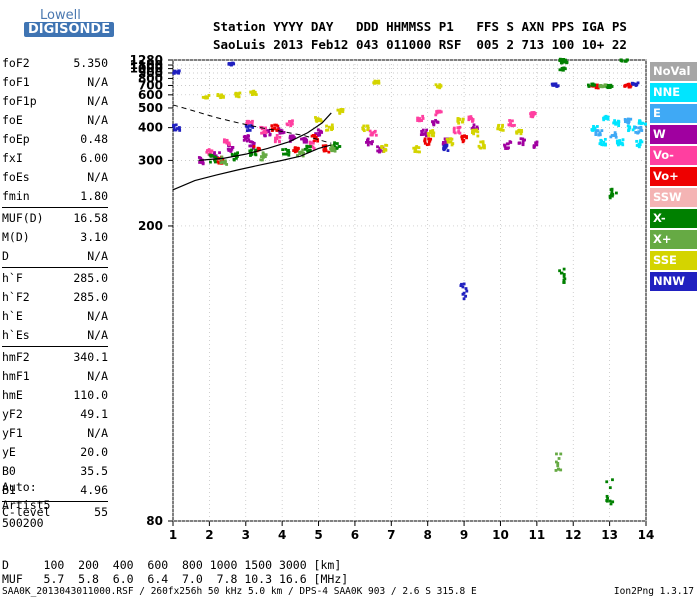 The width and height of the screenshot is (700, 600). I want to click on param-row: yE 20.0, so click(55, 452).